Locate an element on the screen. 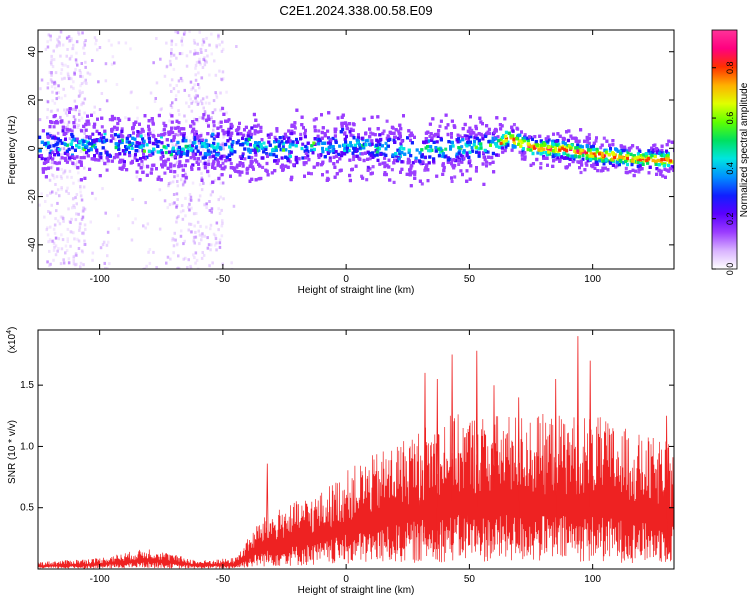 This screenshot has width=750, height=605. snr-xlabel: Height of straight line (km) is located at coordinates (356, 590).